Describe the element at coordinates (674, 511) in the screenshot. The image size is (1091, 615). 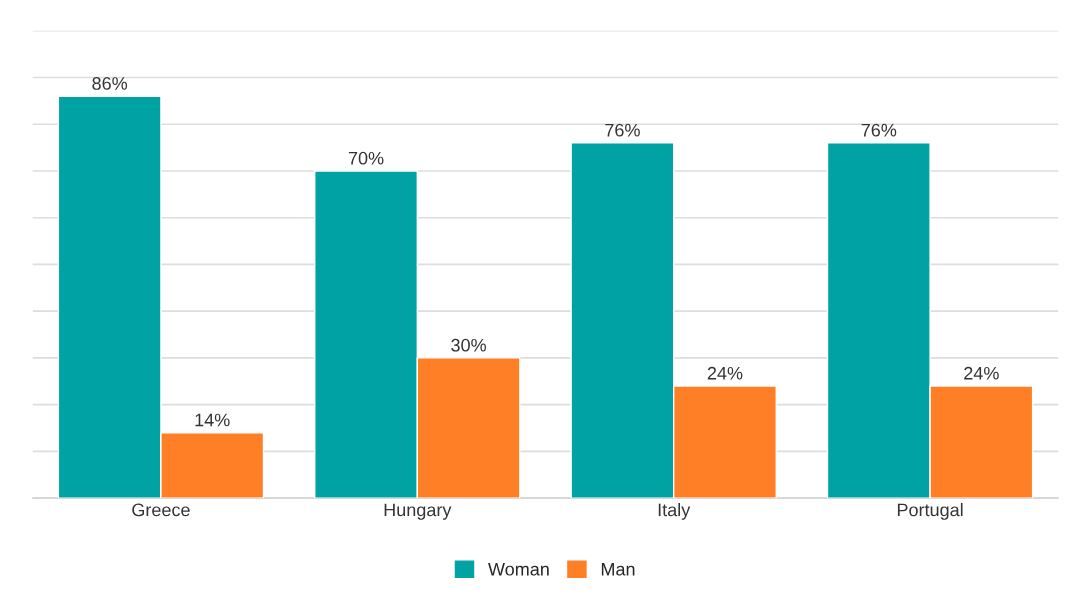
I see `x-tick-label: Italy` at that location.